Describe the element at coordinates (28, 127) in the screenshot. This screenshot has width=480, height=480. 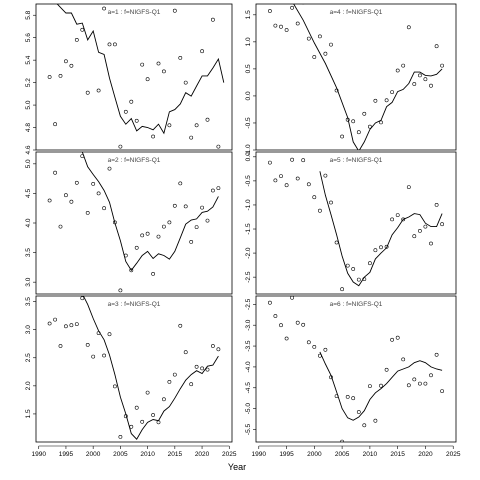
I see `panel-1-y-tick-label: 4.8` at that location.